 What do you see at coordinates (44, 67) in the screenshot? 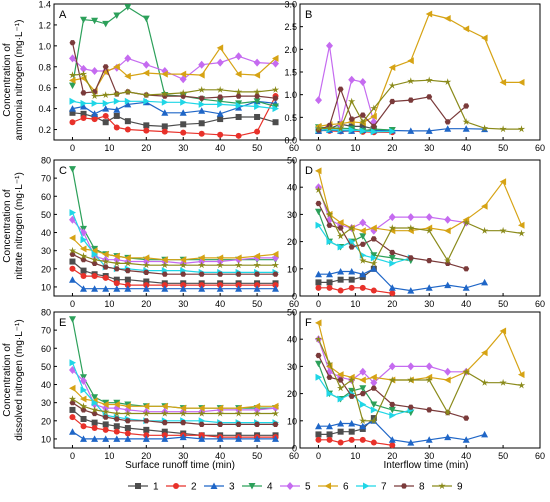
I see `ytick-label: 0.8` at bounding box center [44, 67].